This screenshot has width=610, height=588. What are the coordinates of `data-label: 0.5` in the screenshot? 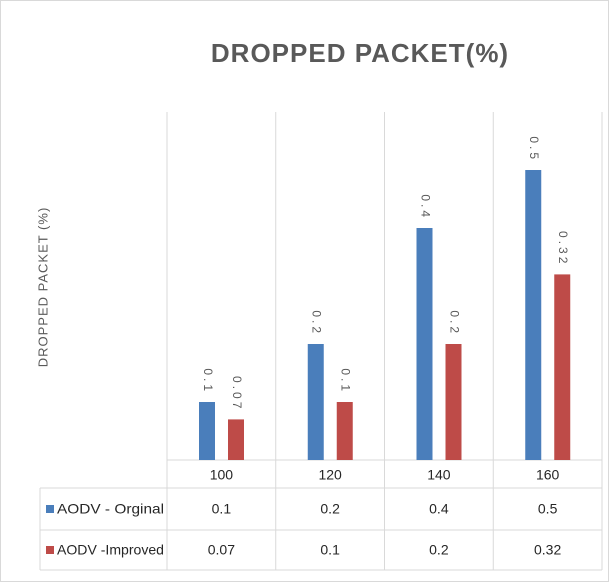 It's located at (534, 149).